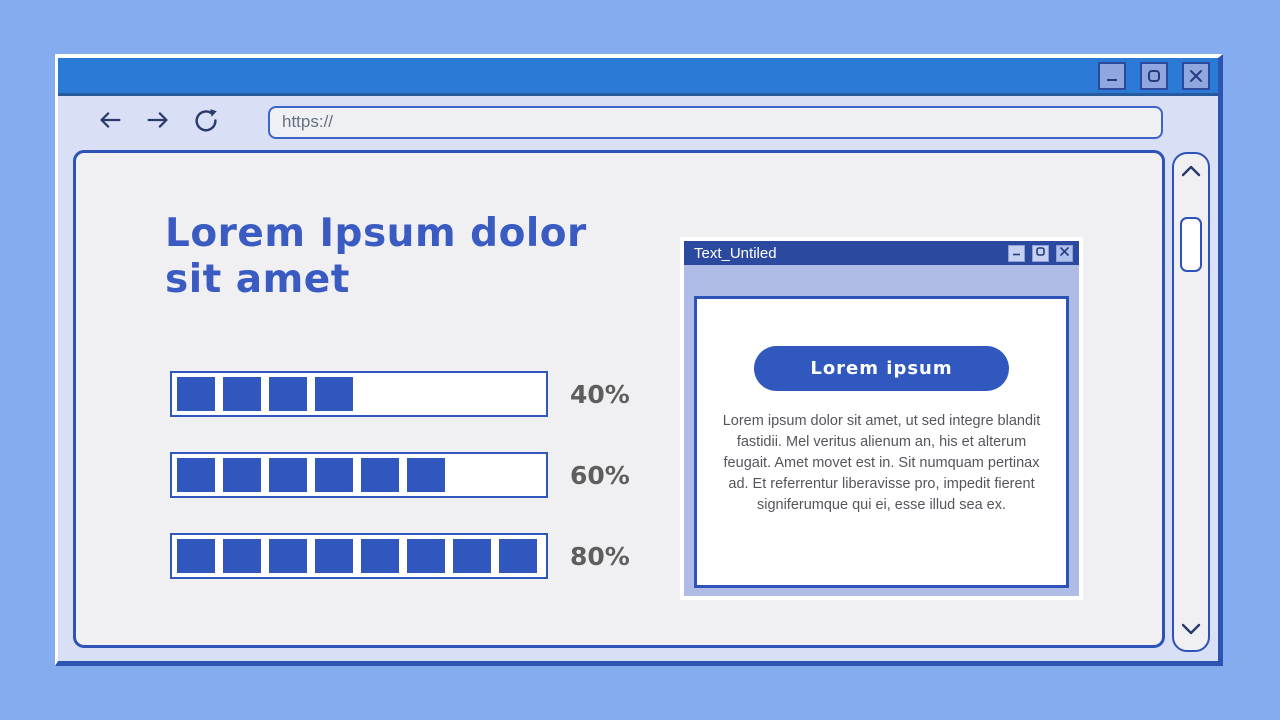  Describe the element at coordinates (1191, 244) in the screenshot. I see `scrollbar-thumb` at that location.